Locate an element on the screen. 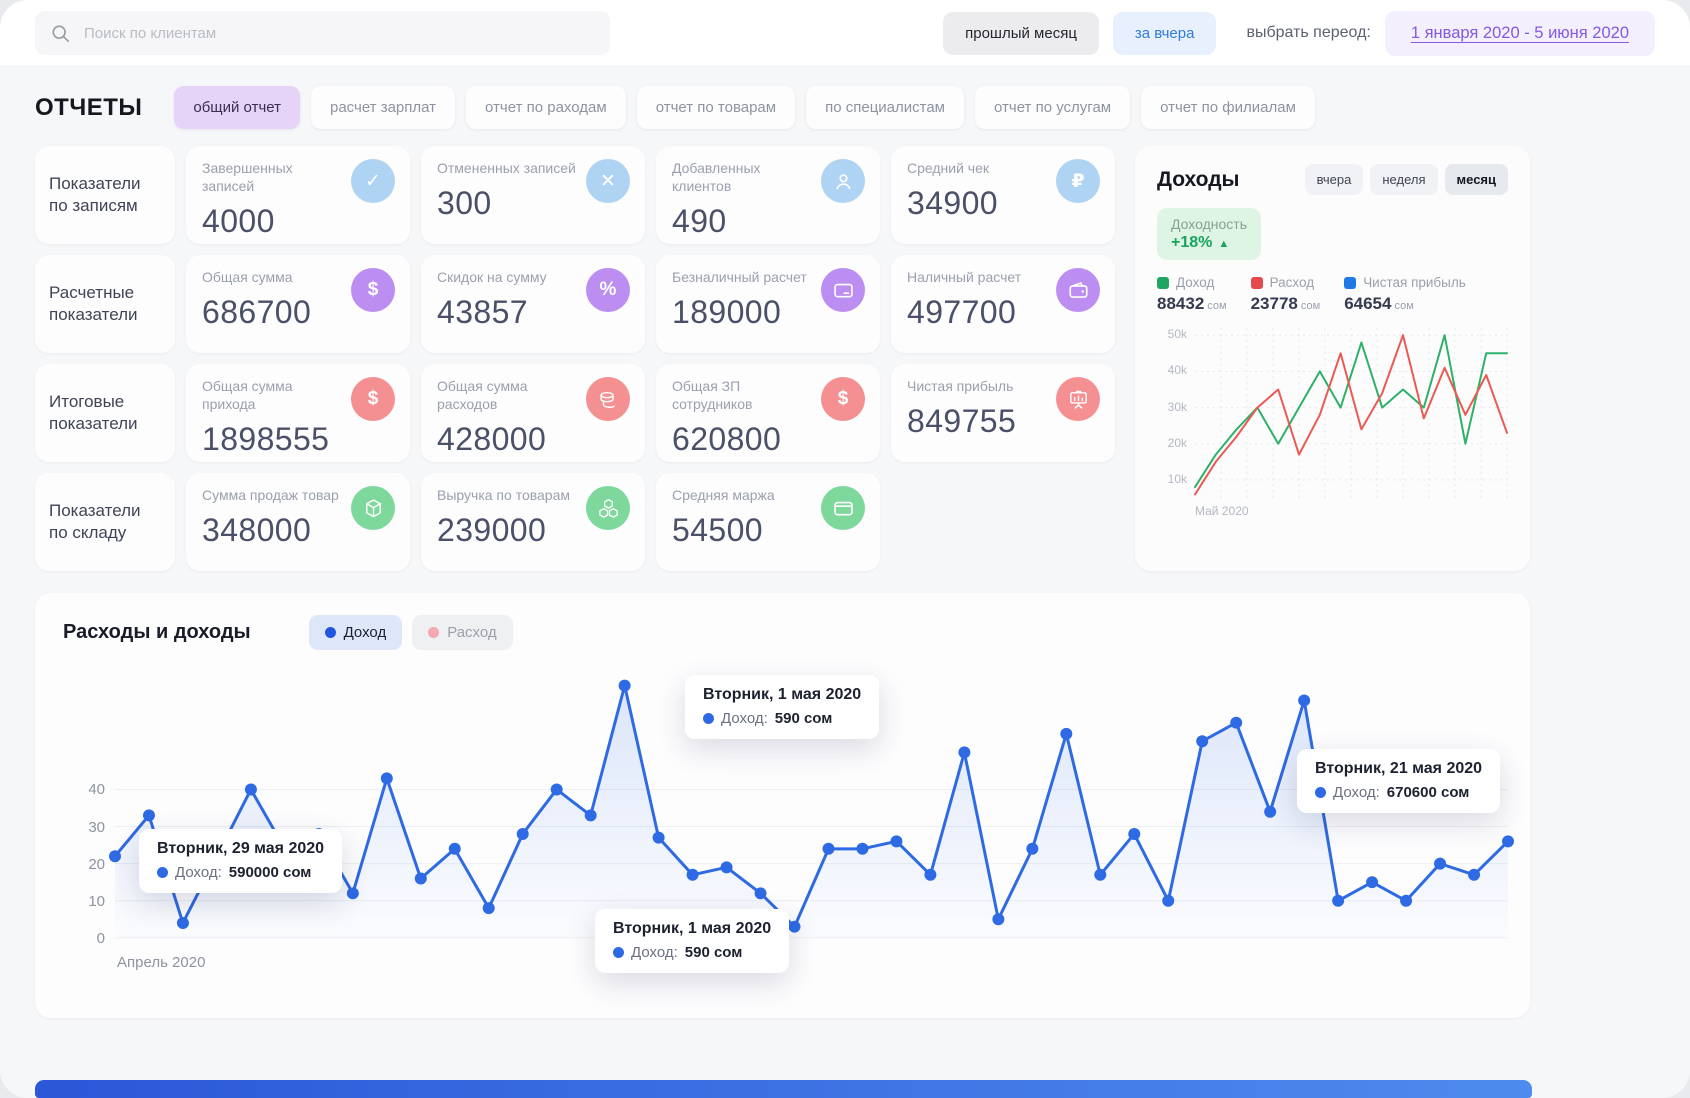 The image size is (1690, 1098). metric-value: 428000 is located at coordinates (492, 438).